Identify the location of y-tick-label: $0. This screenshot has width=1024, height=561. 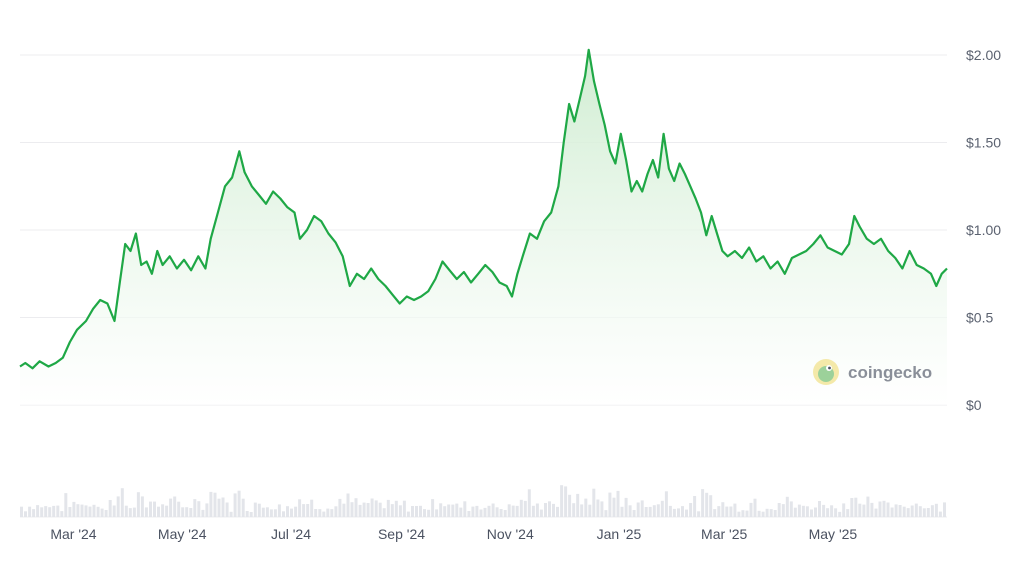
(974, 405).